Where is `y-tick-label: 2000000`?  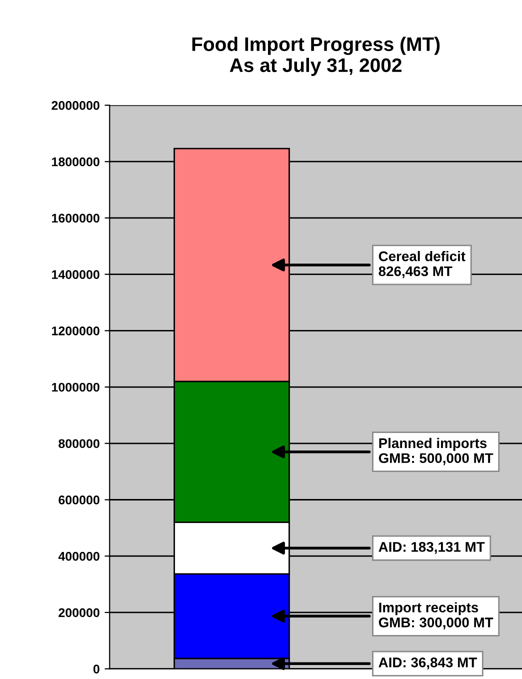
y-tick-label: 2000000 is located at coordinates (76, 105).